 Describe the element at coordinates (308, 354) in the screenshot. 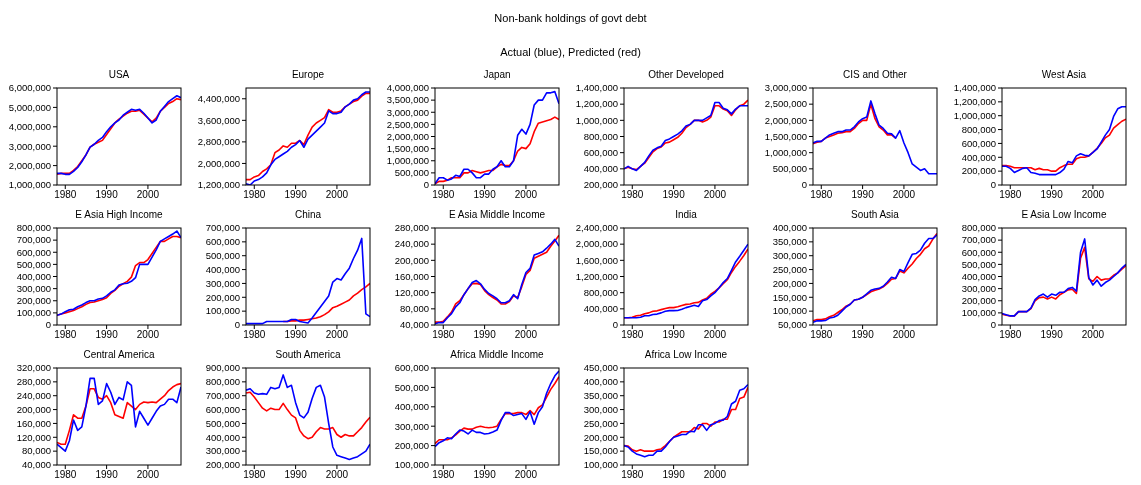

I see `chart-title: South America` at that location.